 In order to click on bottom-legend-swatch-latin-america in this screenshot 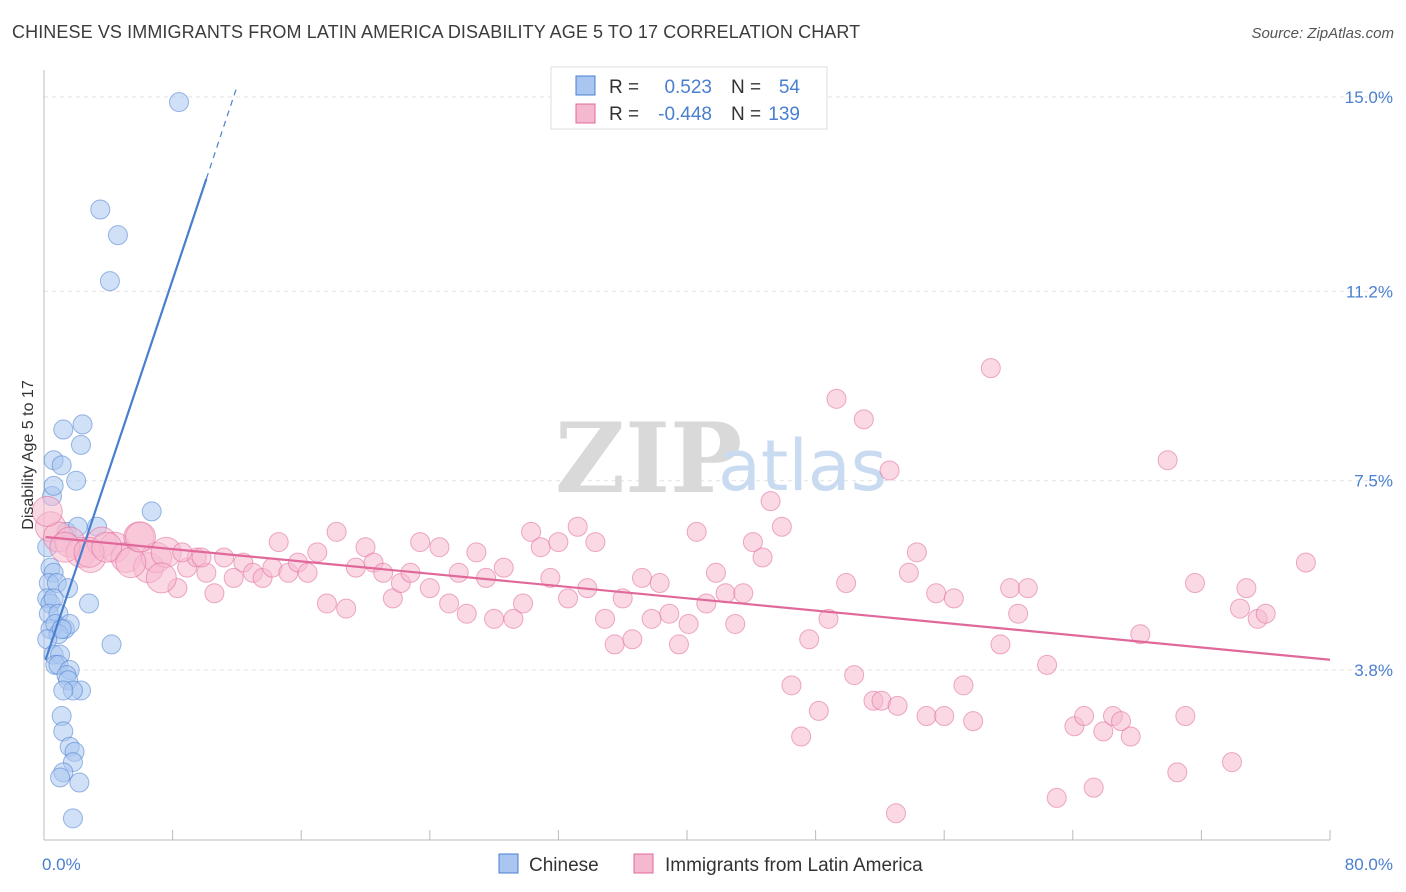, I will do `click(643, 863)`.